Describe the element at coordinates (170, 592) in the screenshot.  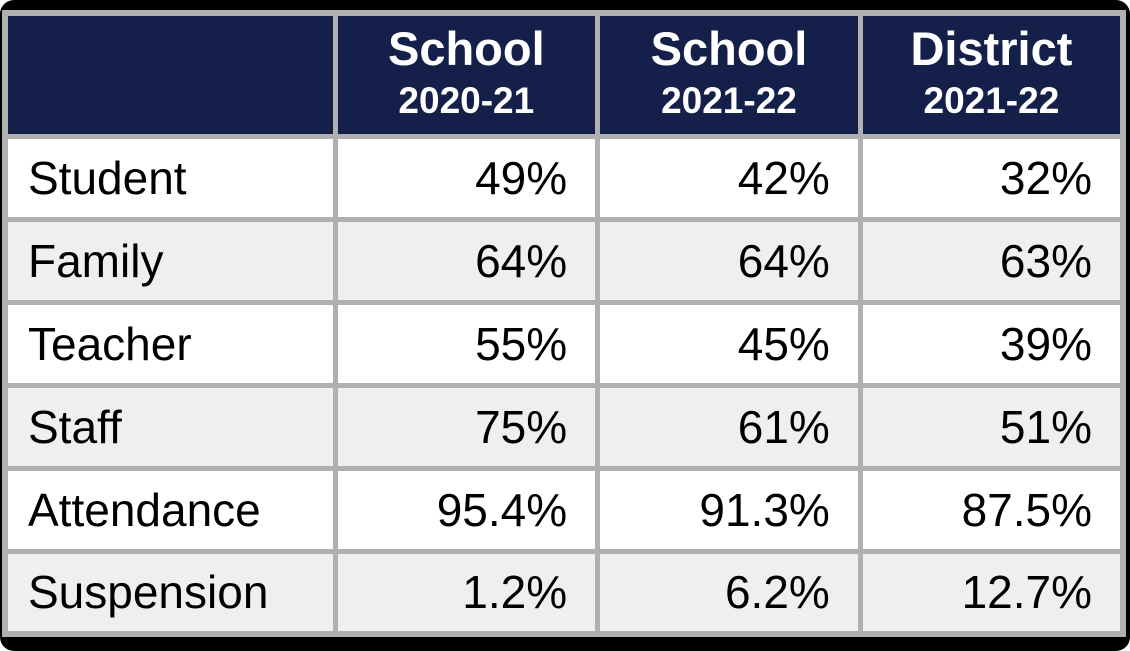
I see `row-label: Suspension` at that location.